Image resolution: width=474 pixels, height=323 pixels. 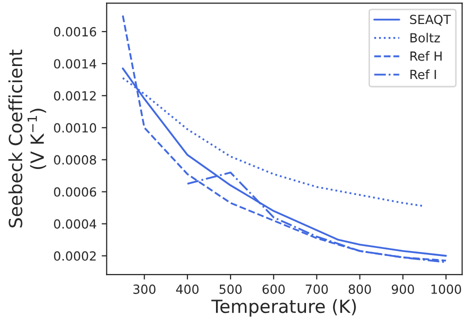 What do you see at coordinates (425, 37) in the screenshot?
I see `legend-label: Boltz` at bounding box center [425, 37].